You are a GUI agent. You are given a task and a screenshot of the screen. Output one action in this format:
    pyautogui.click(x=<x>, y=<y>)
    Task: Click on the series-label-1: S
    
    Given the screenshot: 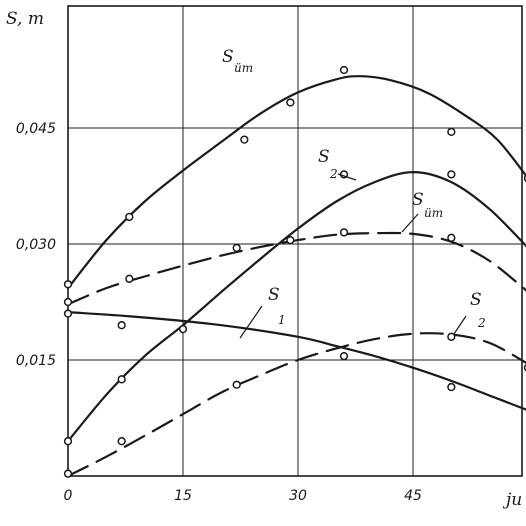 What is the action you would take?
    pyautogui.click(x=324, y=157)
    